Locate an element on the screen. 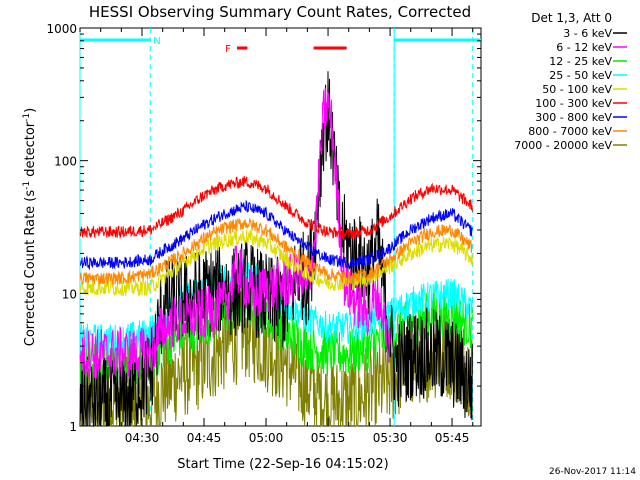  x-tick-label: 04:45 is located at coordinates (204, 438).